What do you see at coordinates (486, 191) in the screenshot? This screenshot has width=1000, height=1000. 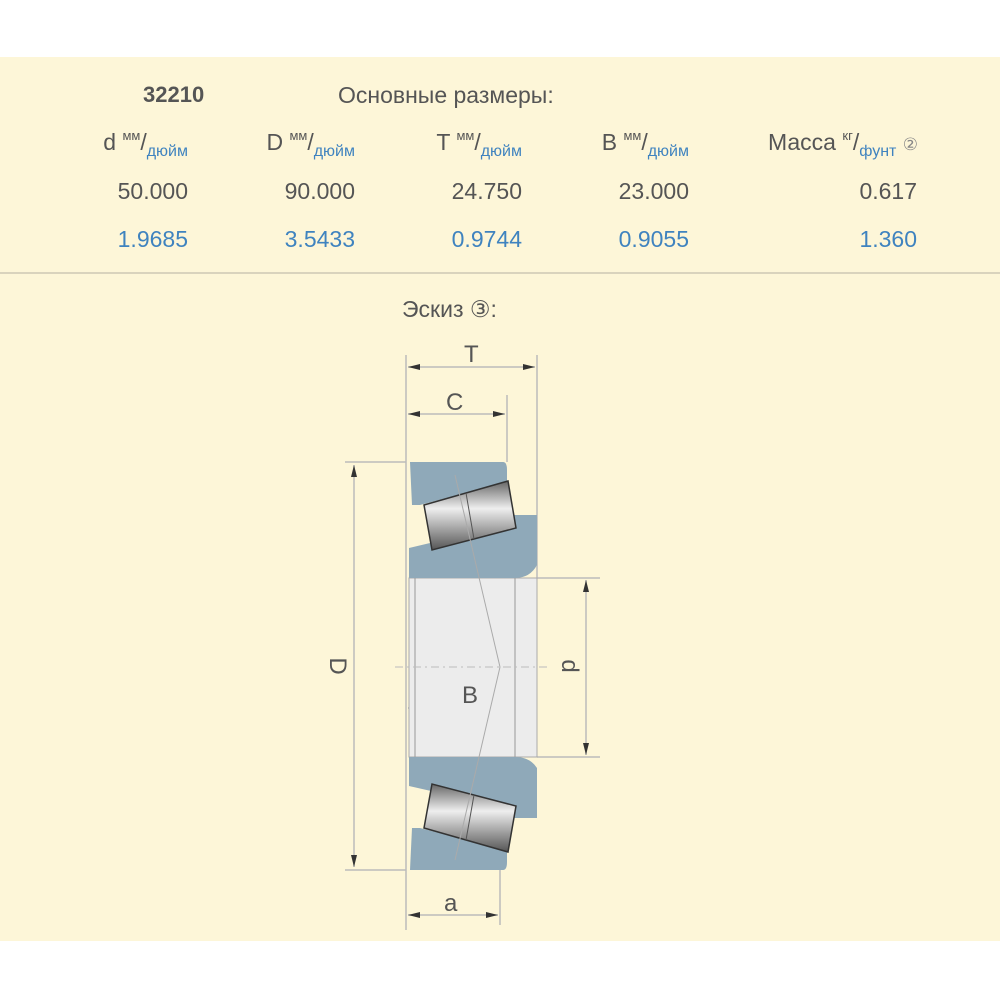 I see `value-T-mm: 24.750` at bounding box center [486, 191].